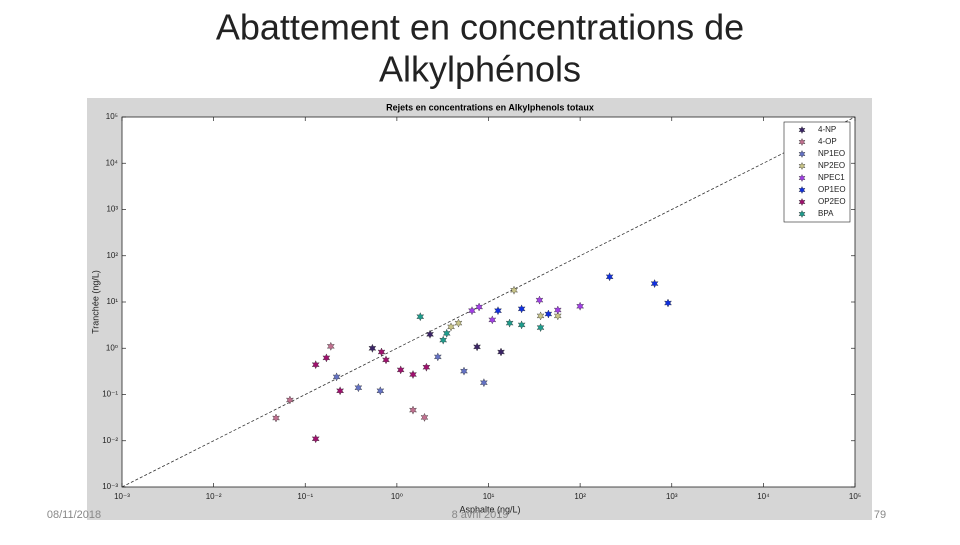  I want to click on y-tick-label: 10⁵, so click(112, 116).